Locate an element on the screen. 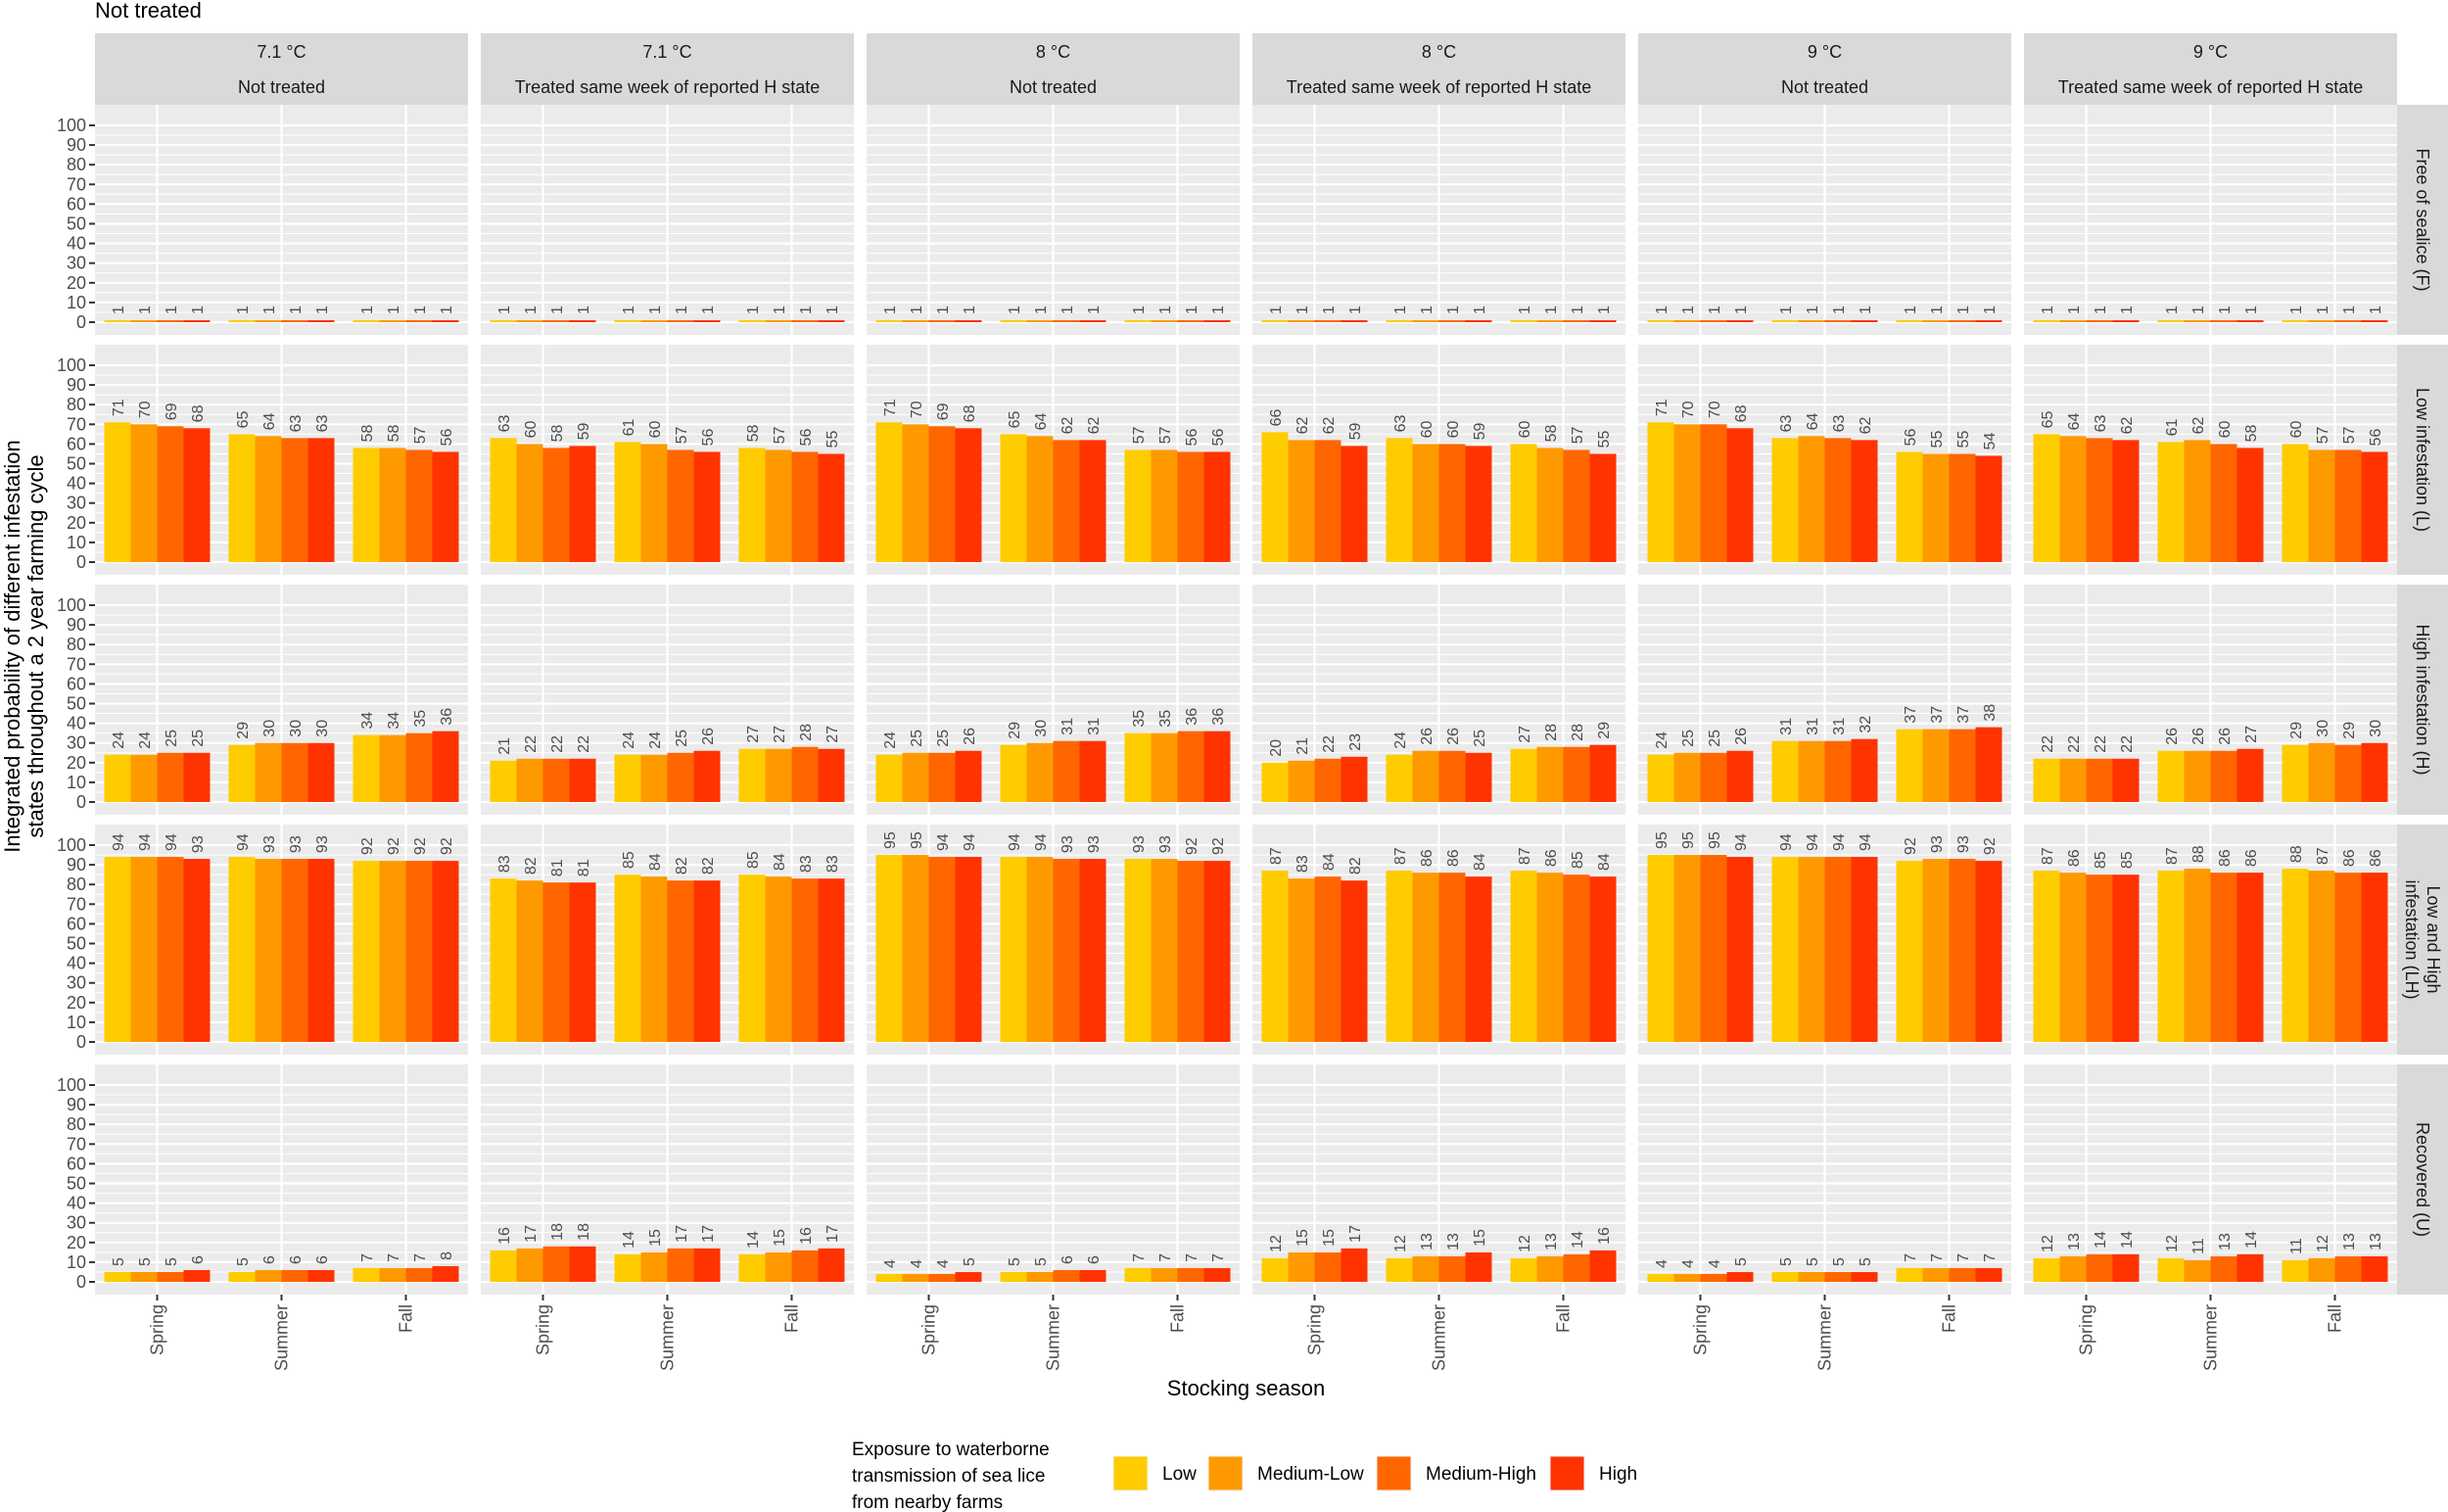 The image size is (2448, 1512). bar-value-label: 70 is located at coordinates (145, 410).